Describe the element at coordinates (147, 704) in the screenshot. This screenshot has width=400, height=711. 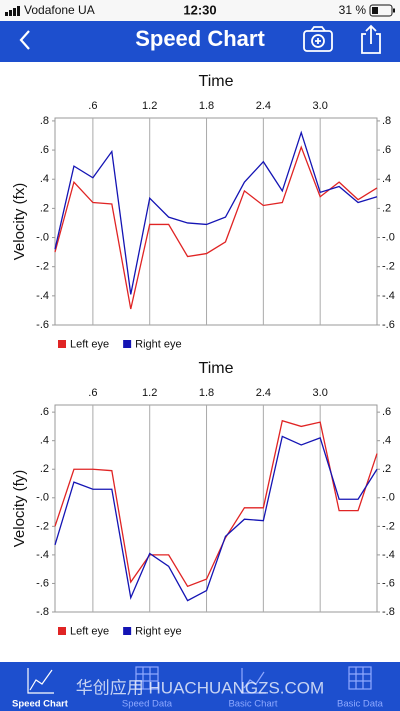
I see `tab-label: Speed Data` at that location.